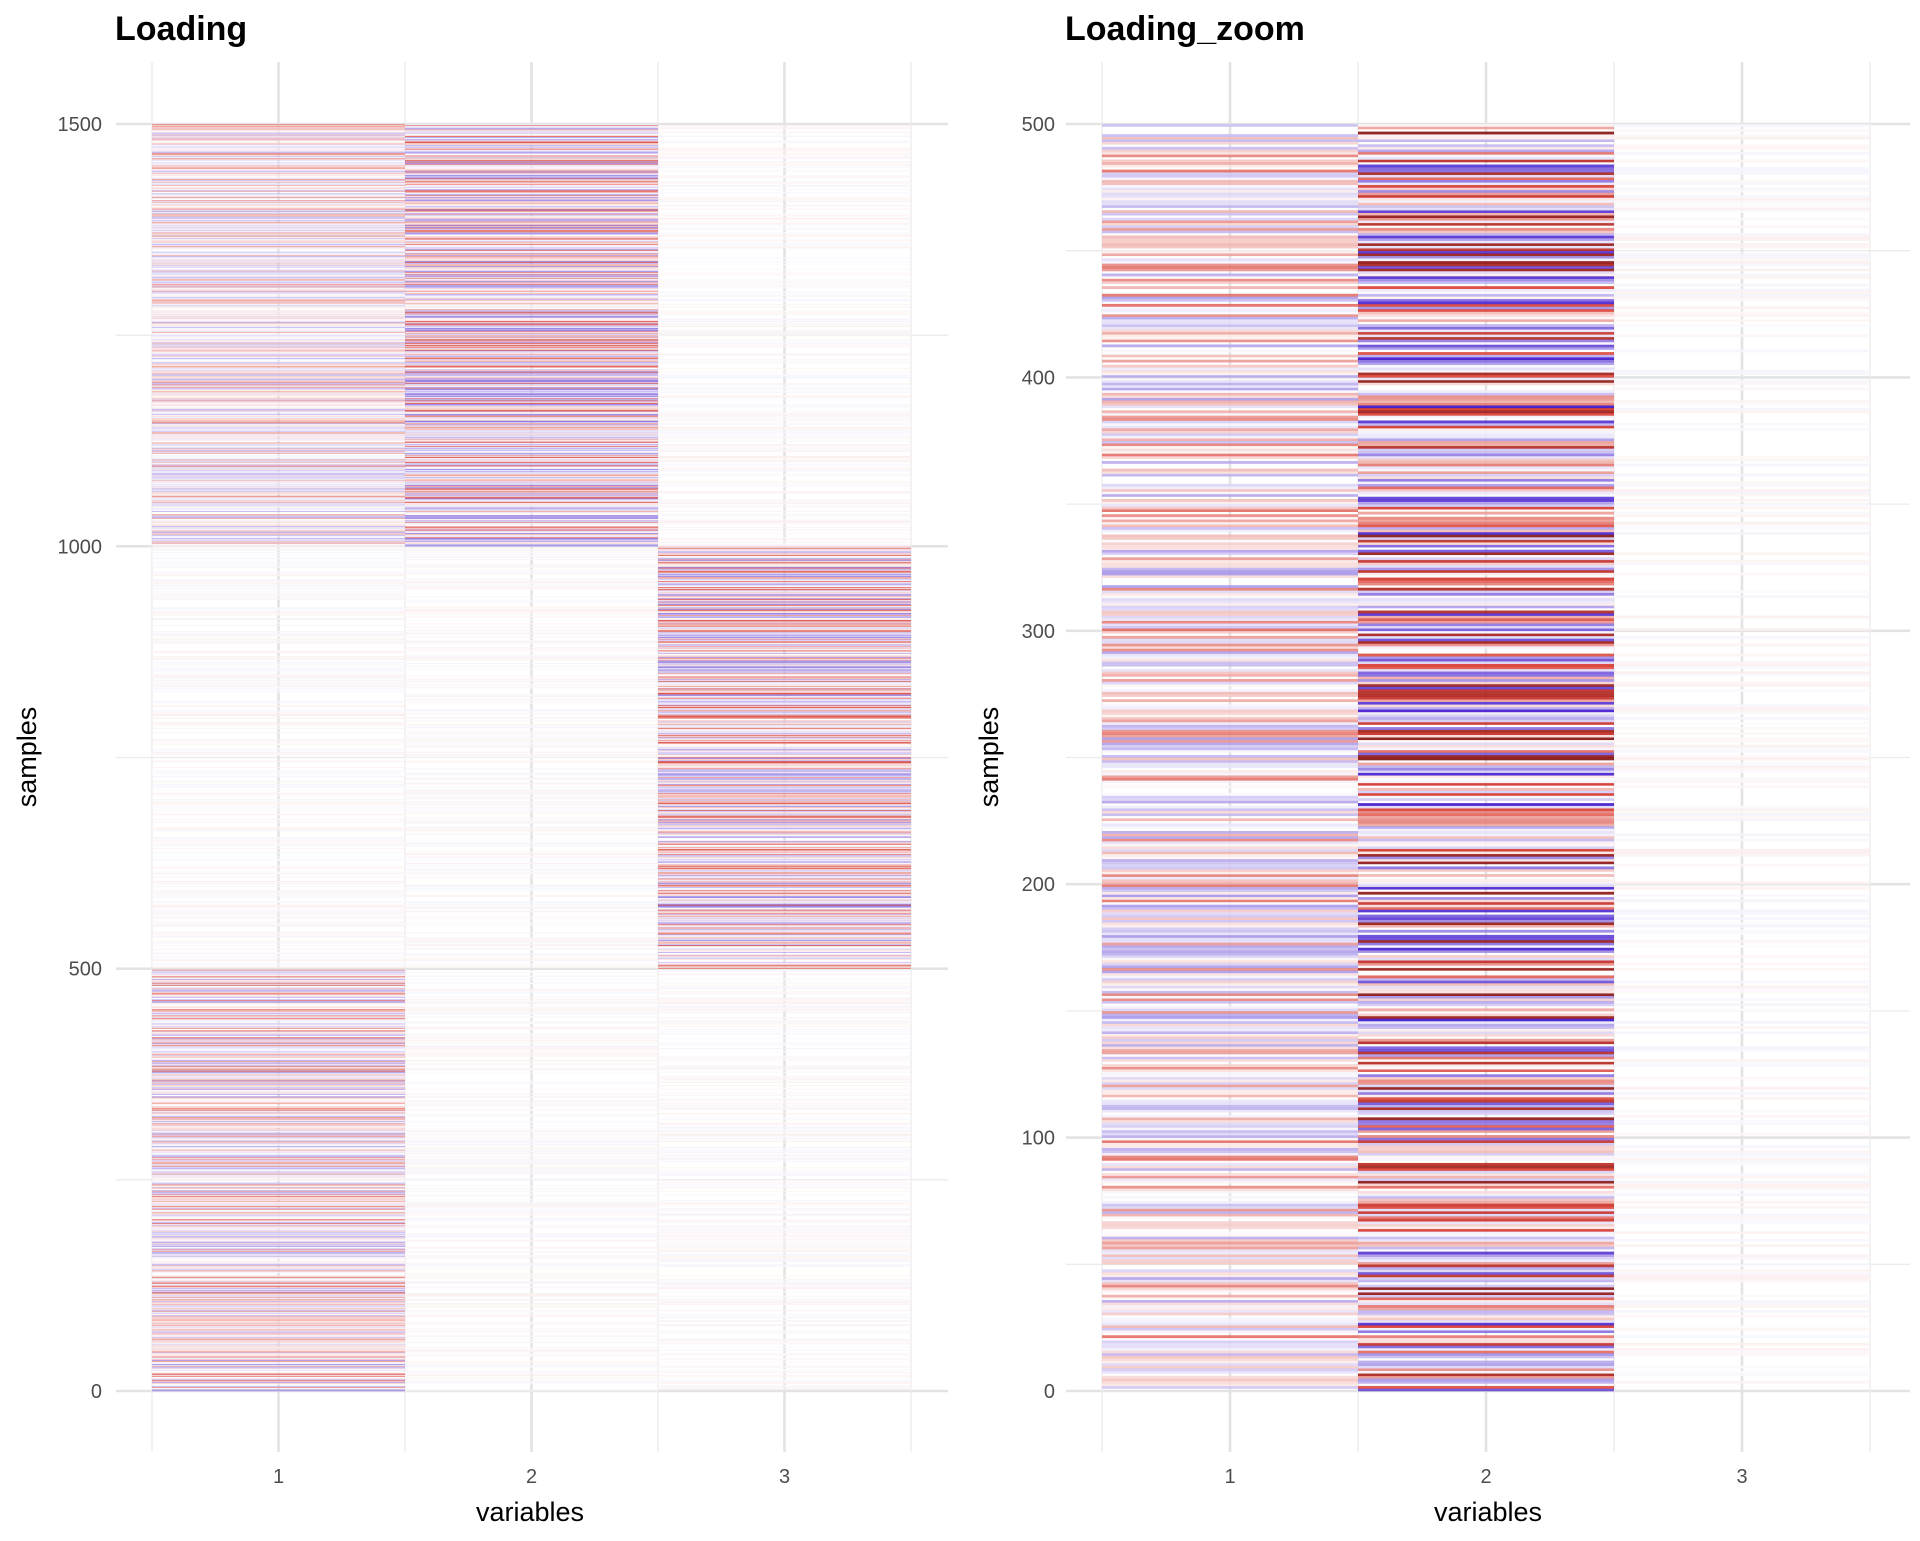 Image resolution: width=1920 pixels, height=1541 pixels. What do you see at coordinates (80, 547) in the screenshot?
I see `y-tick-label: 1000` at bounding box center [80, 547].